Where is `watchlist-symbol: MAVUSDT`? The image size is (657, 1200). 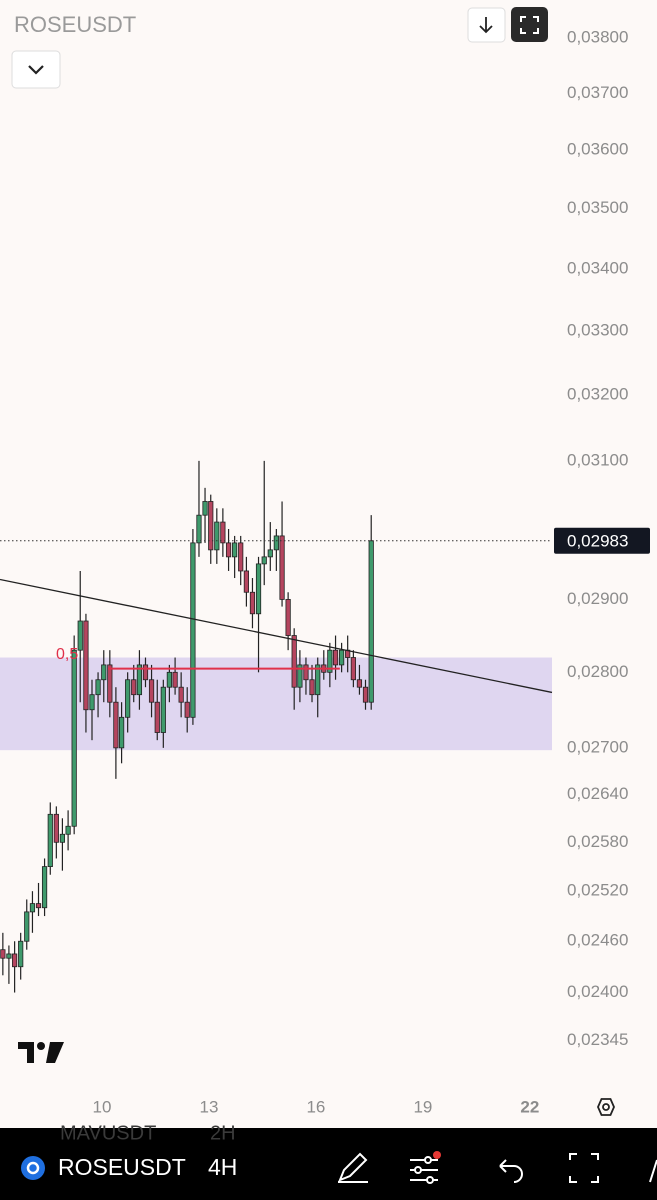 watchlist-symbol: MAVUSDT is located at coordinates (108, 1133).